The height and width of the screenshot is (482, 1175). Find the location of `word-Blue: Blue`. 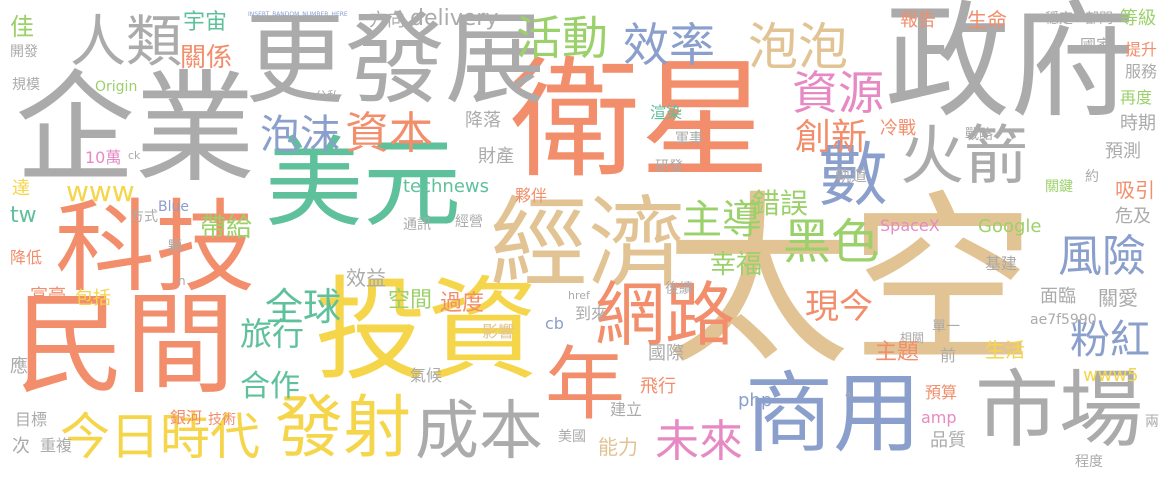

word-Blue: Blue is located at coordinates (173, 207).